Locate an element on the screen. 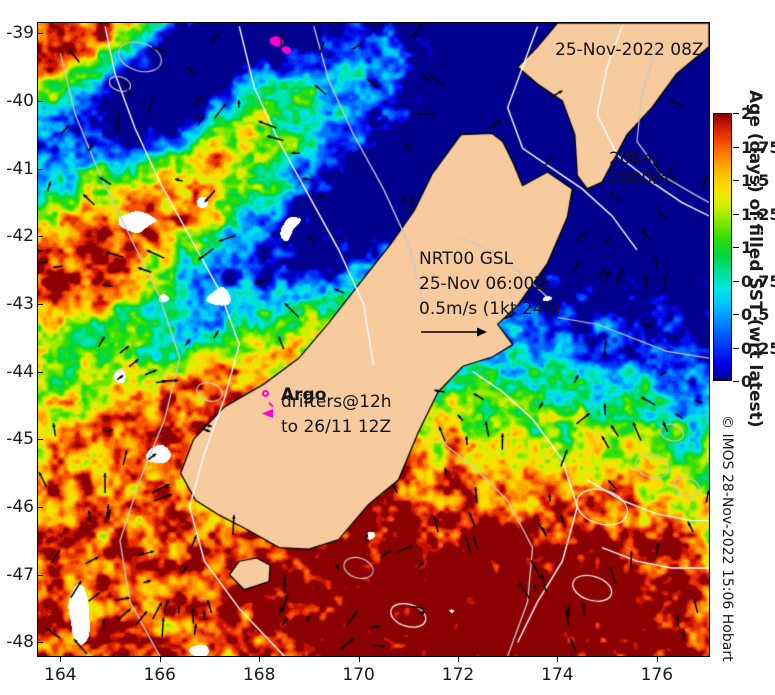  x-tick-label: 172 is located at coordinates (458, 675).